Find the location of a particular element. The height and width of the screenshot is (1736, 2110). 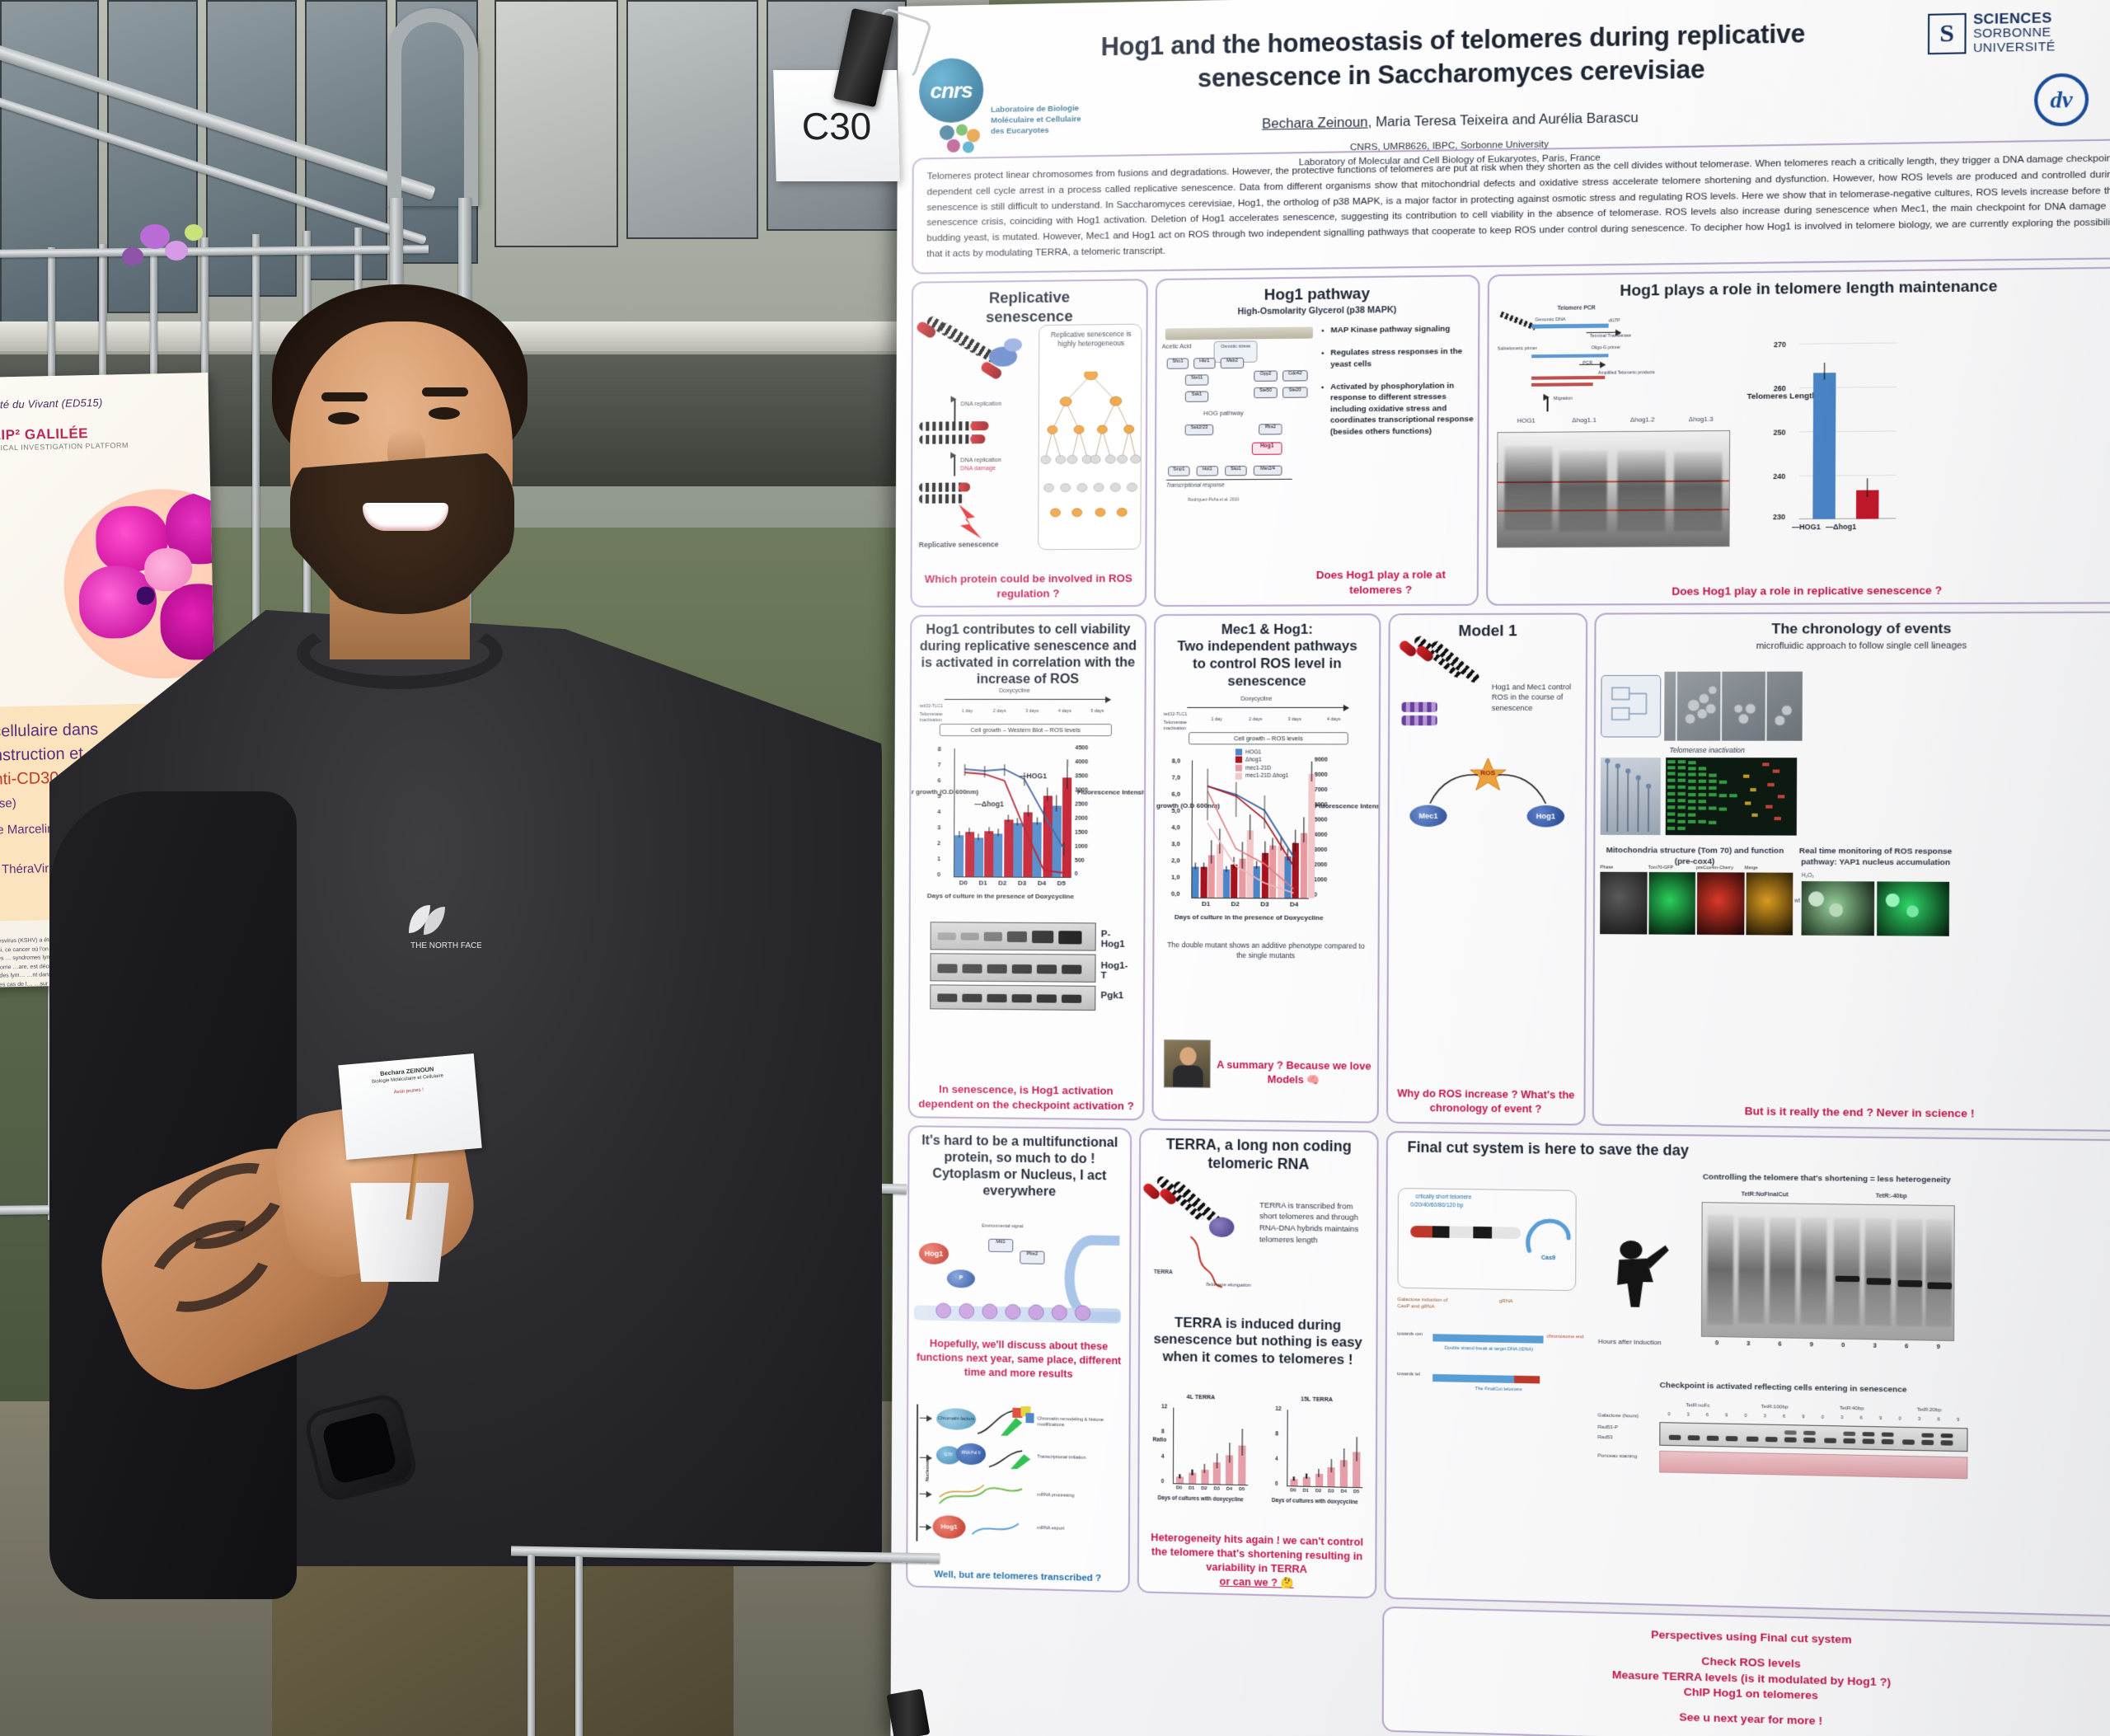

microfluidic-chip-icon is located at coordinates (1632, 706).